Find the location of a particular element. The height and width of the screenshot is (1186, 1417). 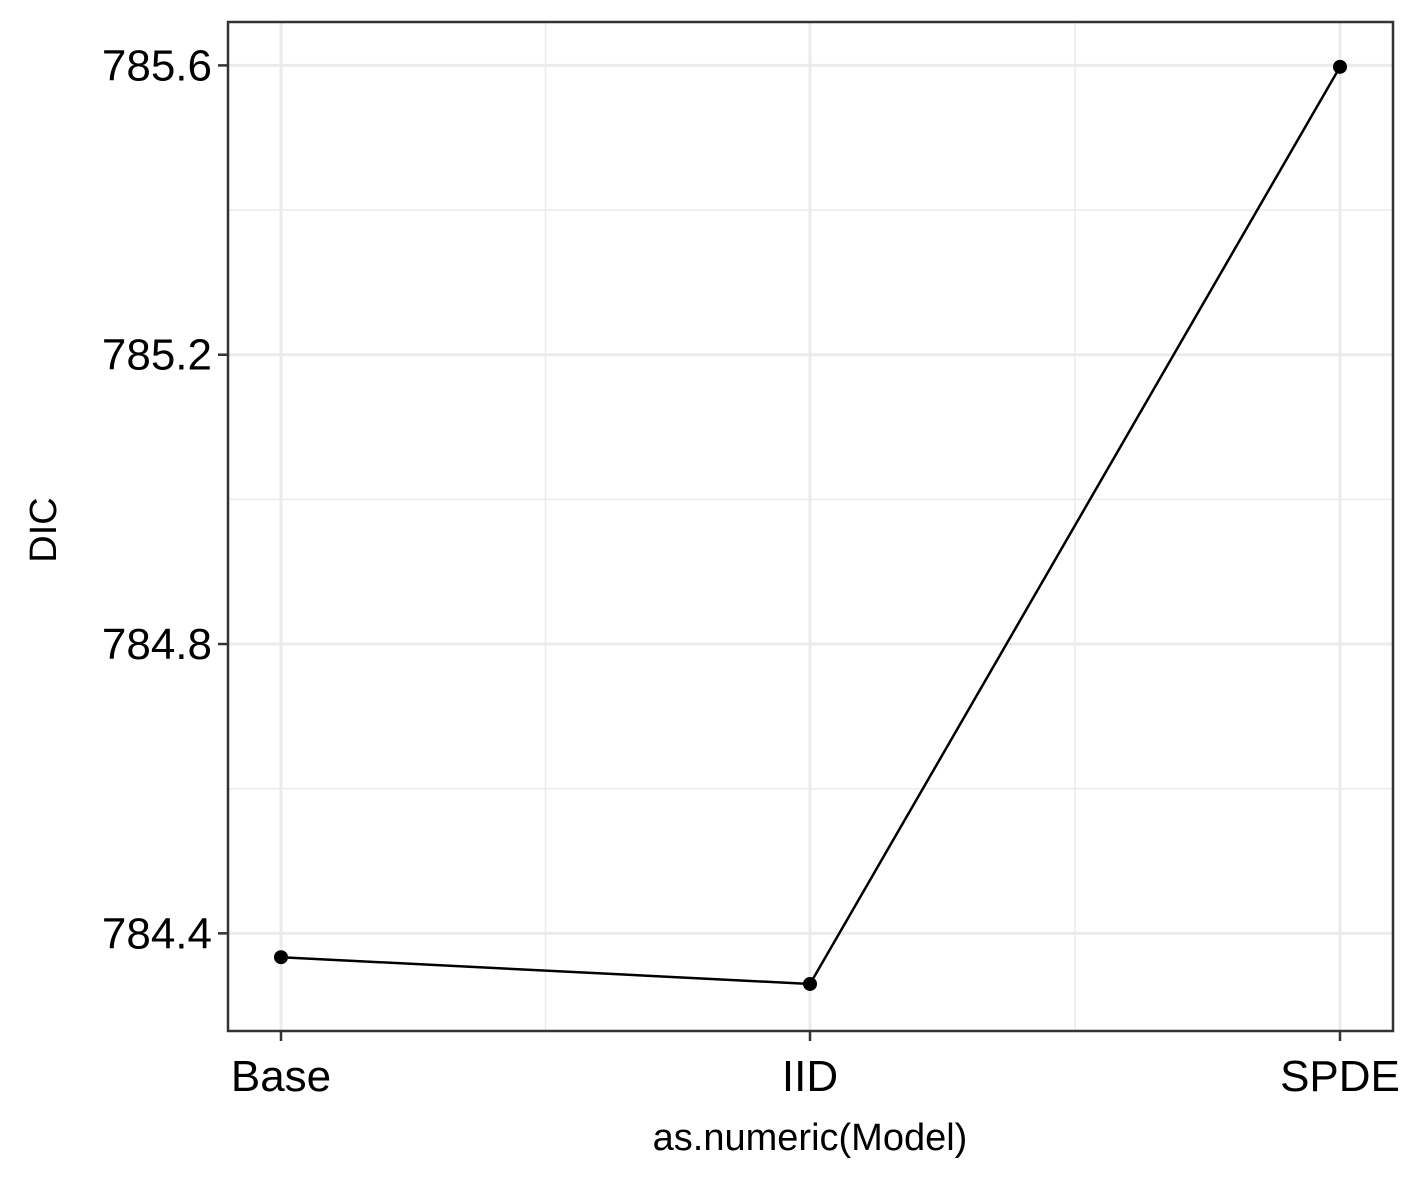

y-axis: 784.4 784.8 785.2 785.6 is located at coordinates (165, 499).